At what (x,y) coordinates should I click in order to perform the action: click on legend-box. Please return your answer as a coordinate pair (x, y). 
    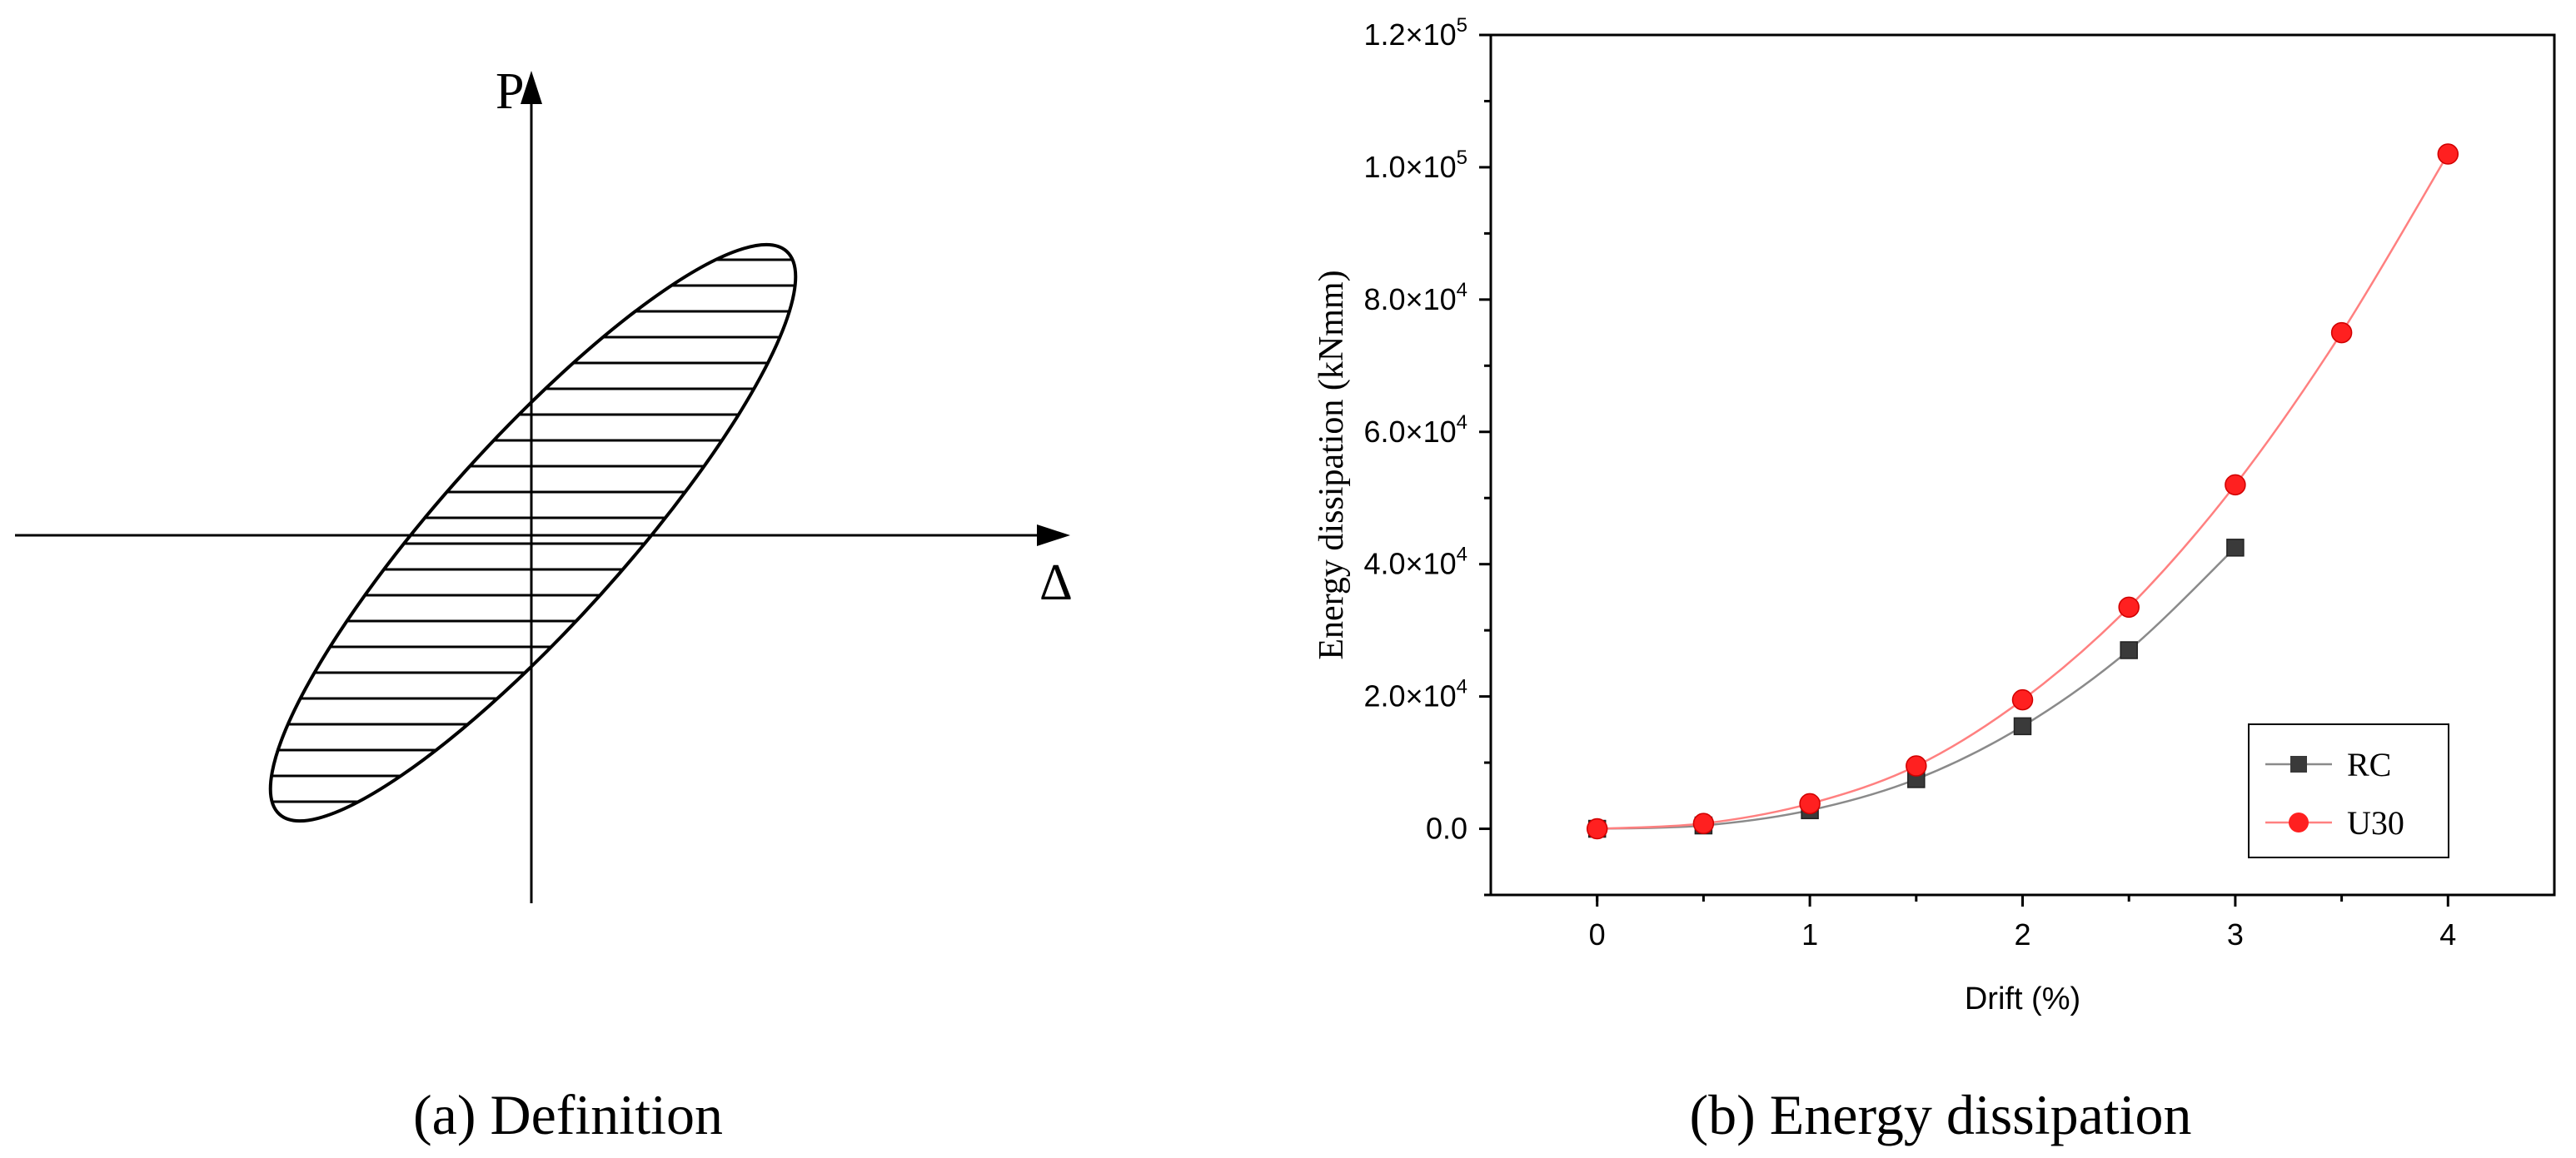
    Looking at the image, I should click on (2348, 790).